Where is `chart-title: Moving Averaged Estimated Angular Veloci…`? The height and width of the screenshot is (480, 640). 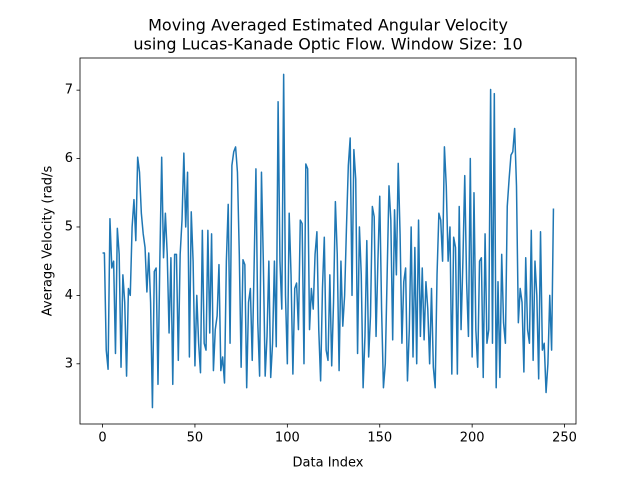
chart-title: Moving Averaged Estimated Angular Veloci… is located at coordinates (328, 25).